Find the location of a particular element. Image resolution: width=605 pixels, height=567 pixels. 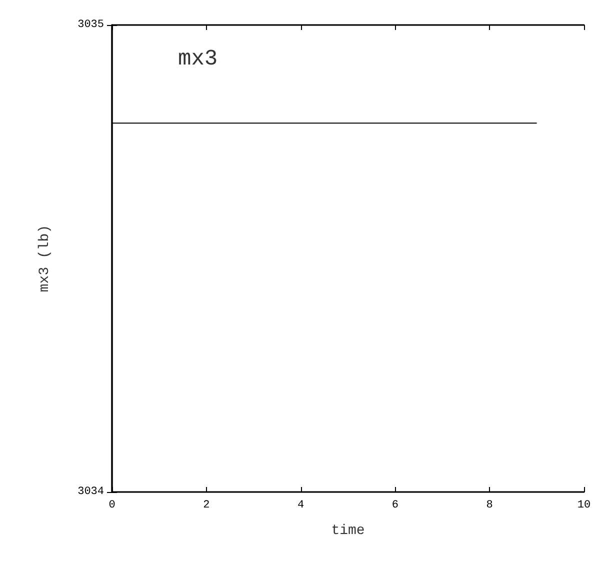

x-tick-label: 6 is located at coordinates (395, 506).